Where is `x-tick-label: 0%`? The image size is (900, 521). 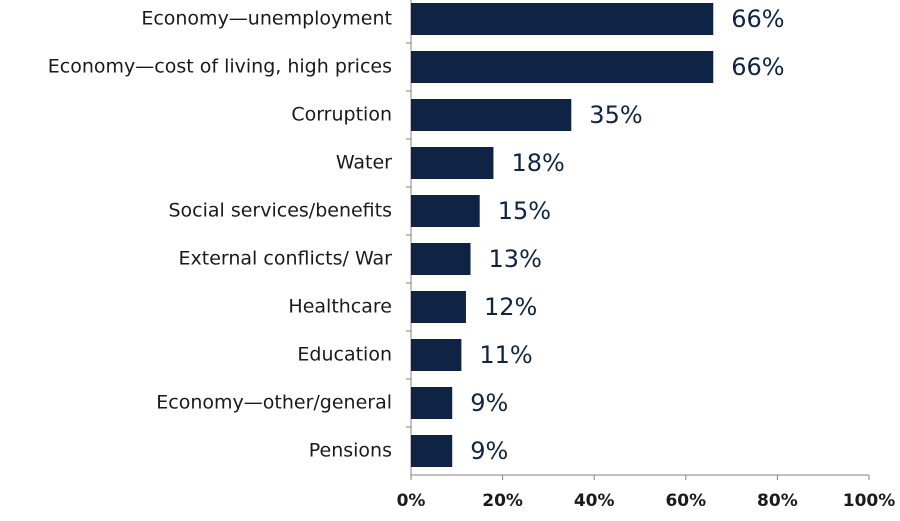
x-tick-label: 0% is located at coordinates (411, 501).